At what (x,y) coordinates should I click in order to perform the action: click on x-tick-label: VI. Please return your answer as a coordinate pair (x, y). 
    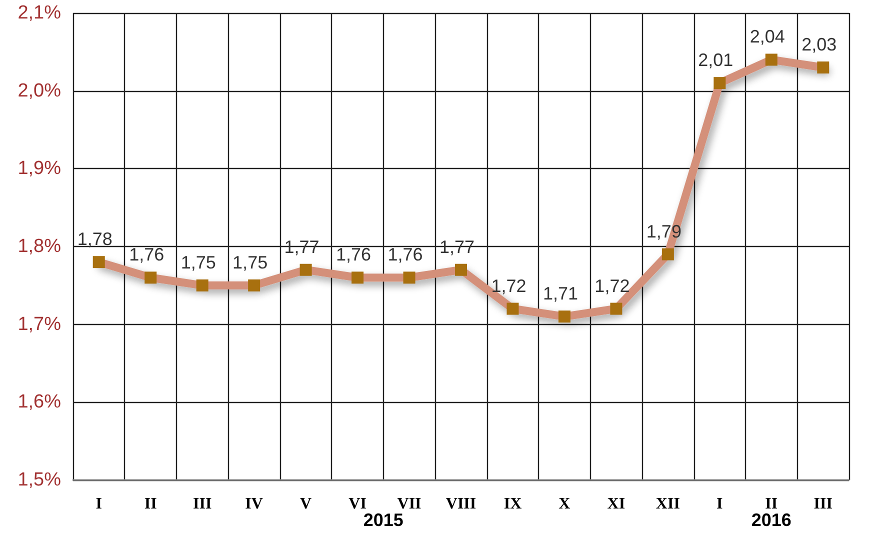
    Looking at the image, I should click on (357, 504).